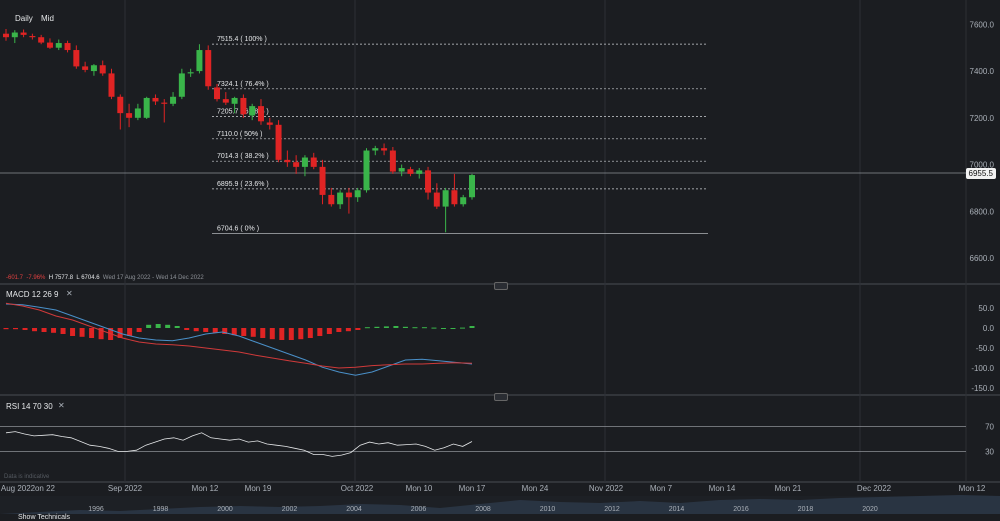 This screenshot has width=1000, height=521. What do you see at coordinates (989, 427) in the screenshot?
I see `rsi-tick-label: 70` at bounding box center [989, 427].